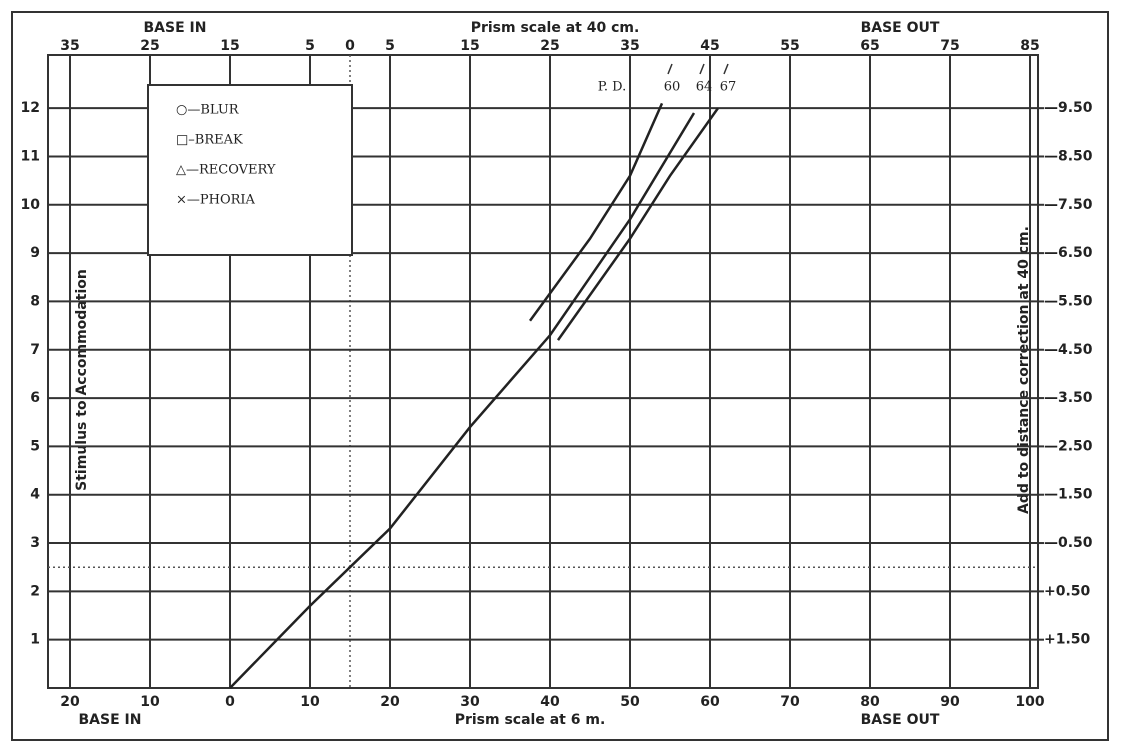  I want to click on legend-item: □–BREAK, so click(209, 140).